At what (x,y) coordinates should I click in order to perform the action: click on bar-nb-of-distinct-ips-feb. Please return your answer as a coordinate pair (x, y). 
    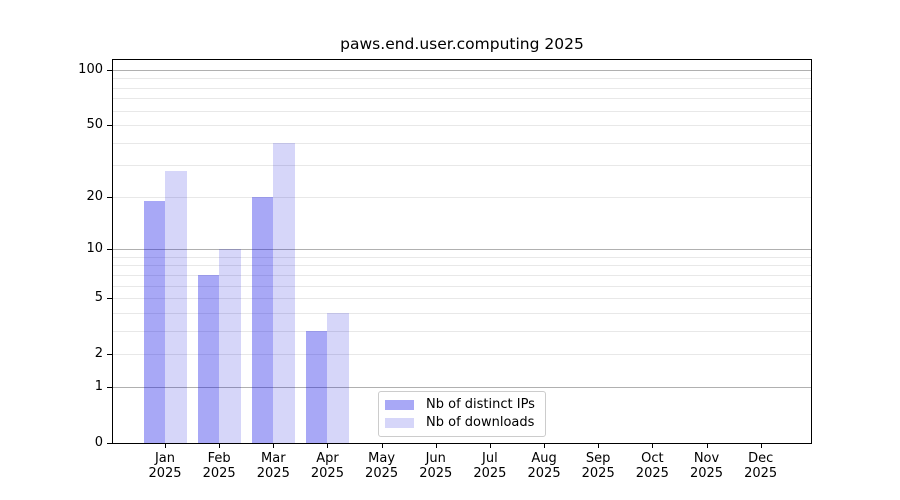
    Looking at the image, I should click on (208, 358).